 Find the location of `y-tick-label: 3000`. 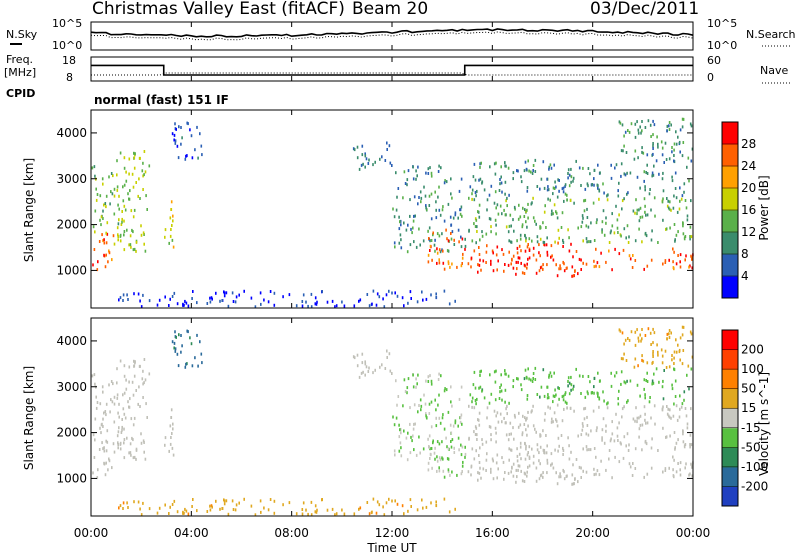

y-tick-label: 3000 is located at coordinates (71, 387).